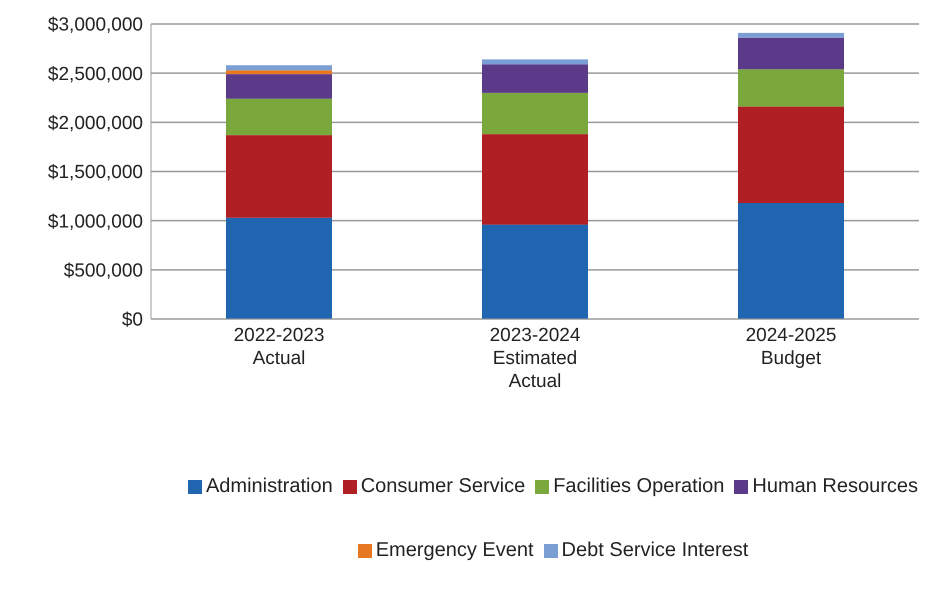  I want to click on x-tick-label: 2022-2023 Actual, so click(279, 347).